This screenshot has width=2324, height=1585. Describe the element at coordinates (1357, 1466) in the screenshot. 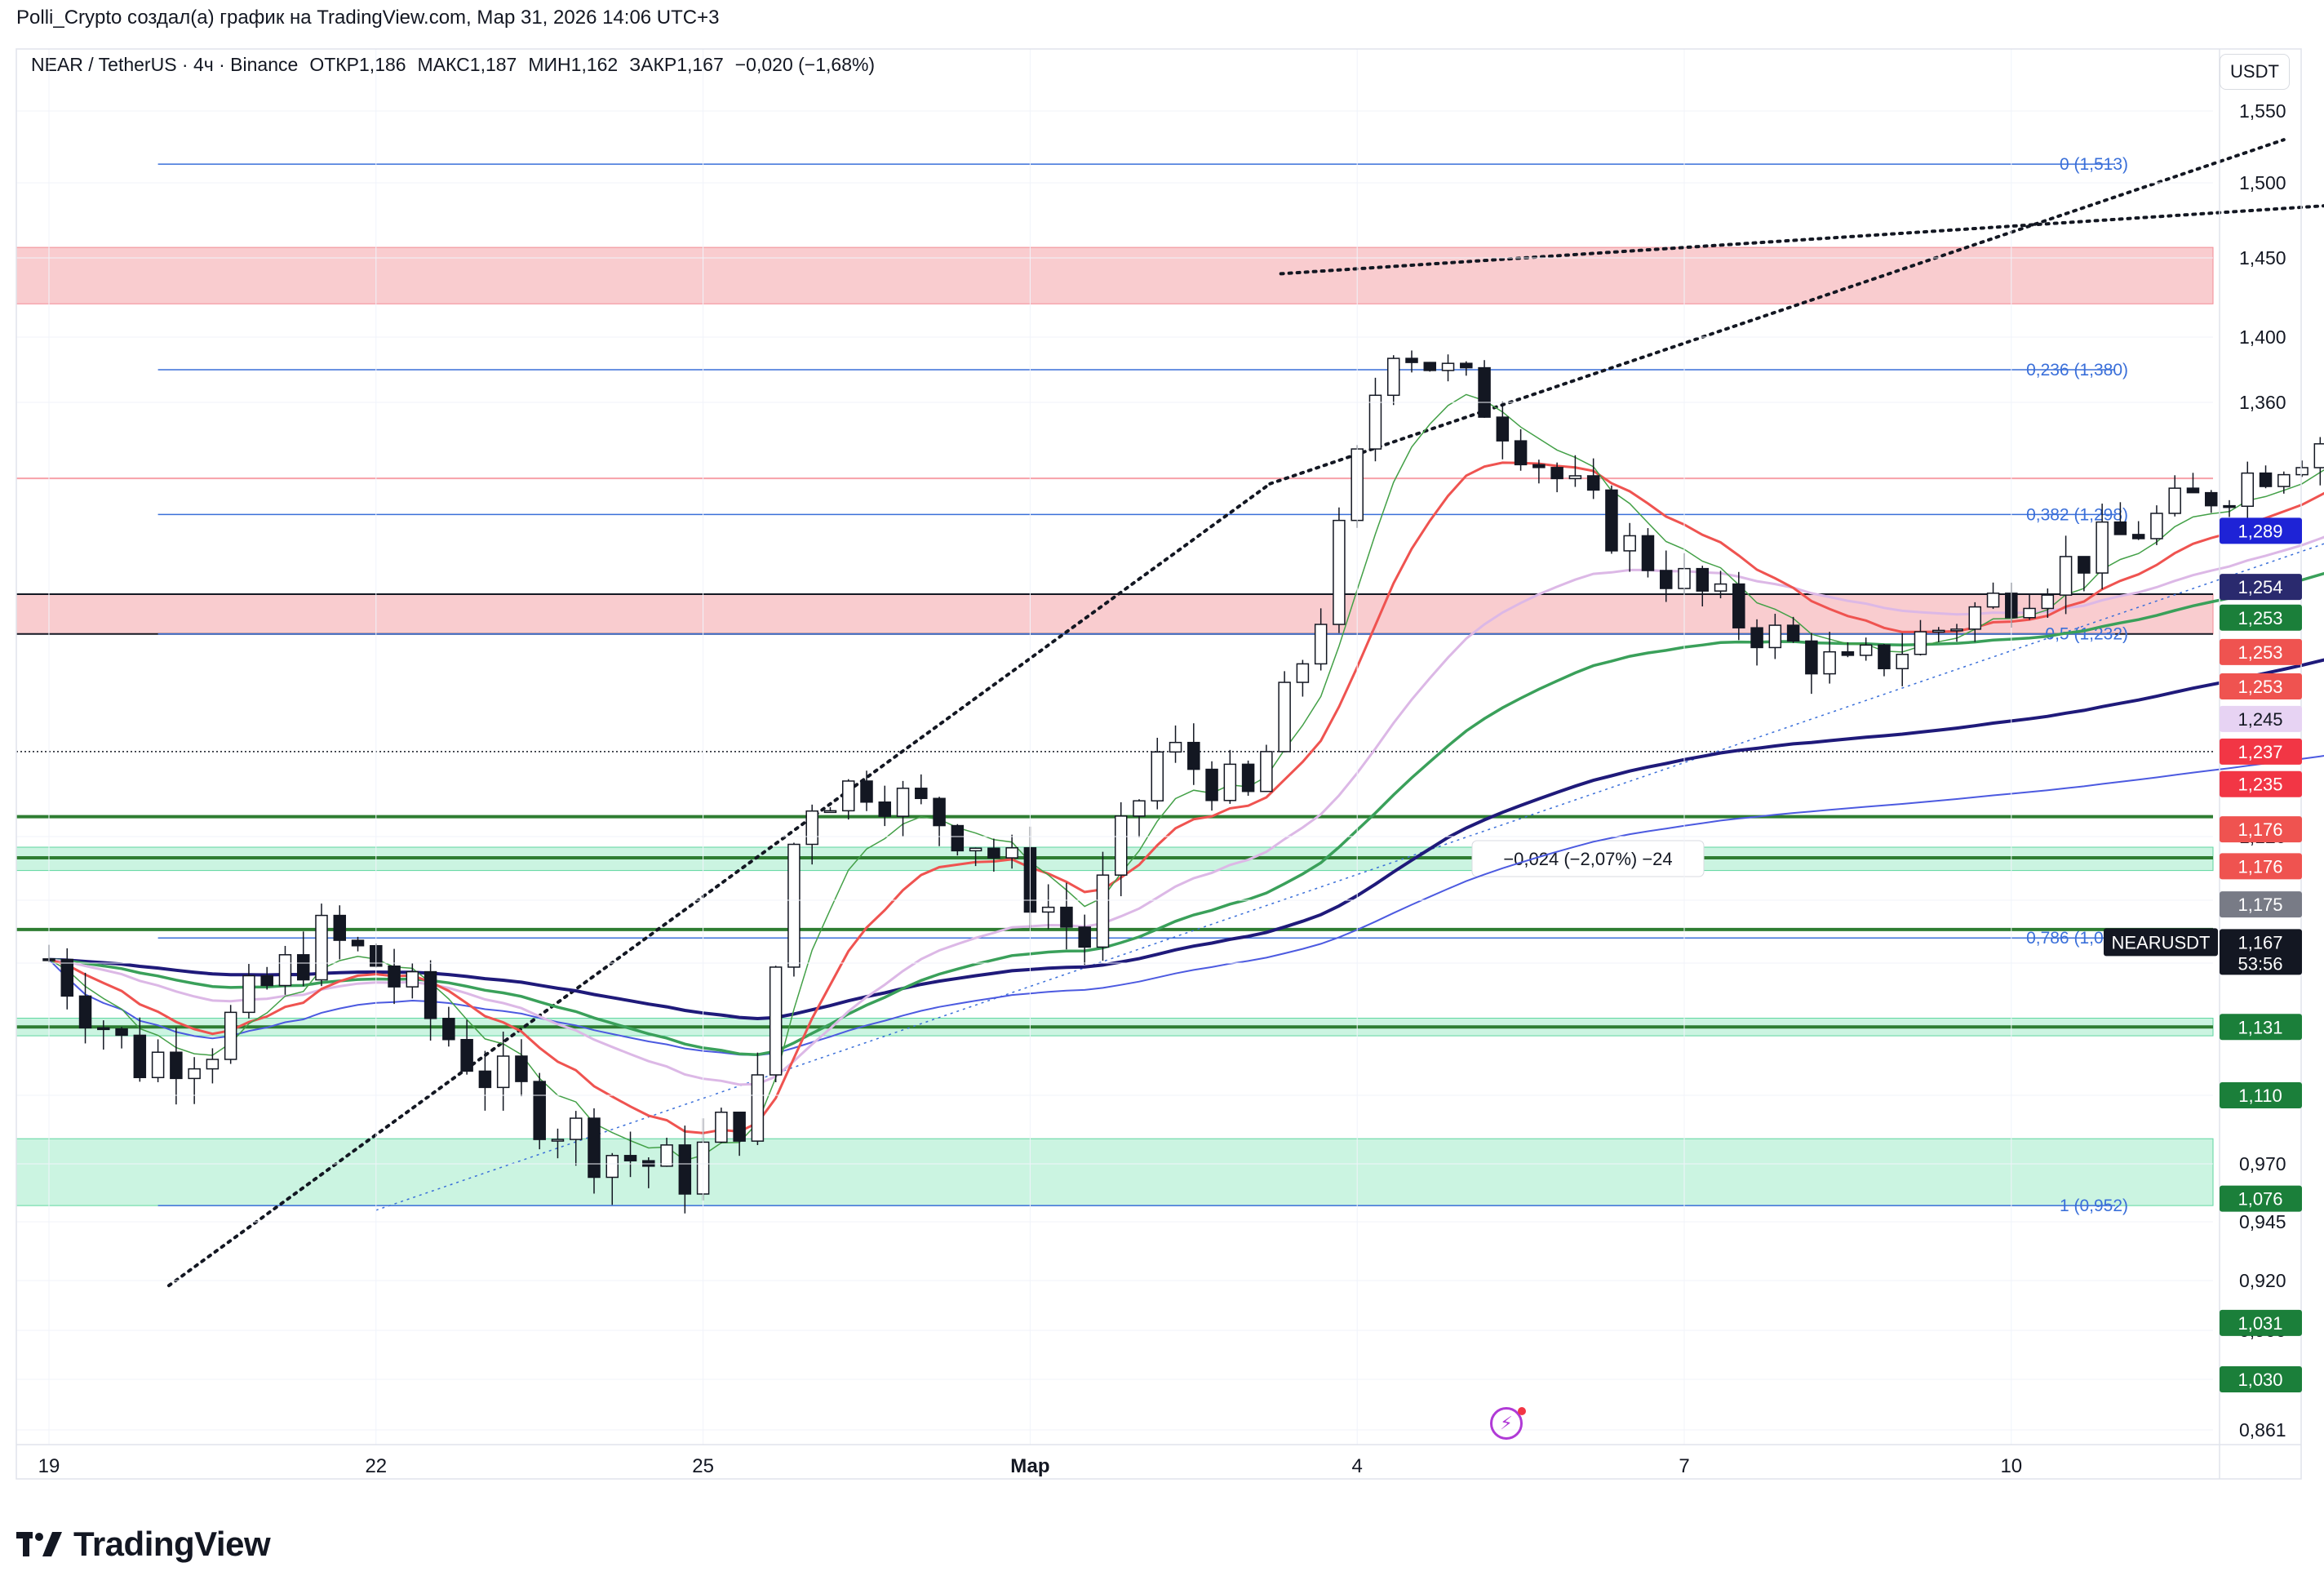

I see `time-tick-label: 4` at that location.